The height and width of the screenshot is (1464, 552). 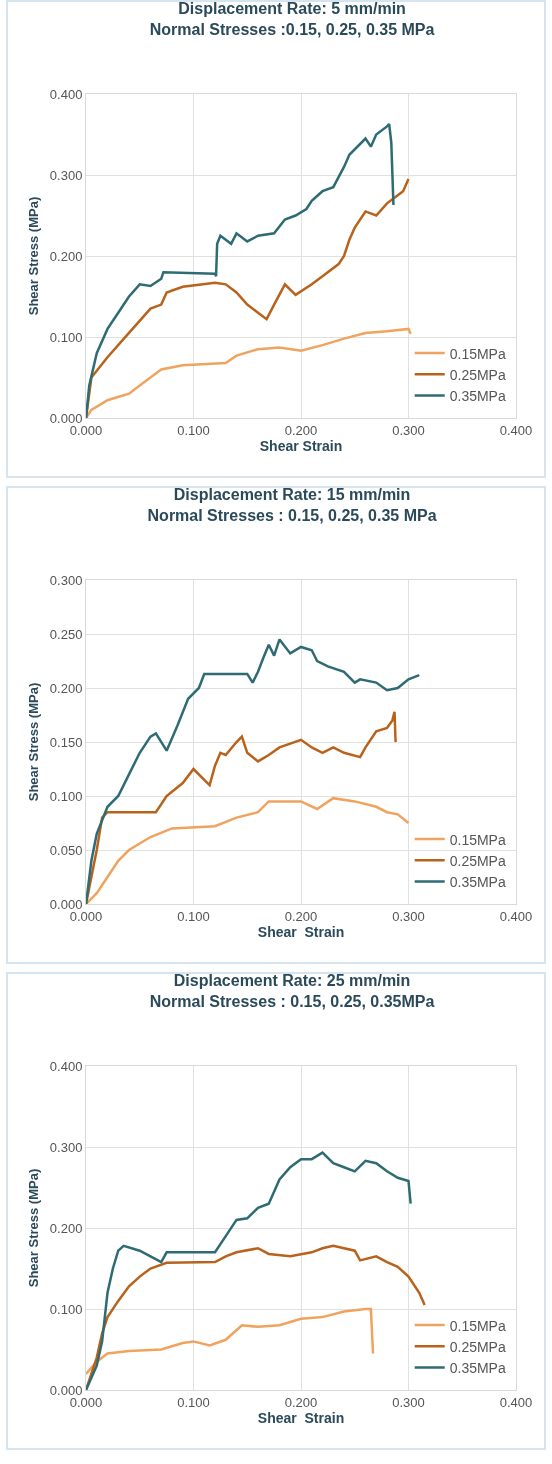 I want to click on chart-title: Displacement Rate: 5 mm/min, so click(x=292, y=8).